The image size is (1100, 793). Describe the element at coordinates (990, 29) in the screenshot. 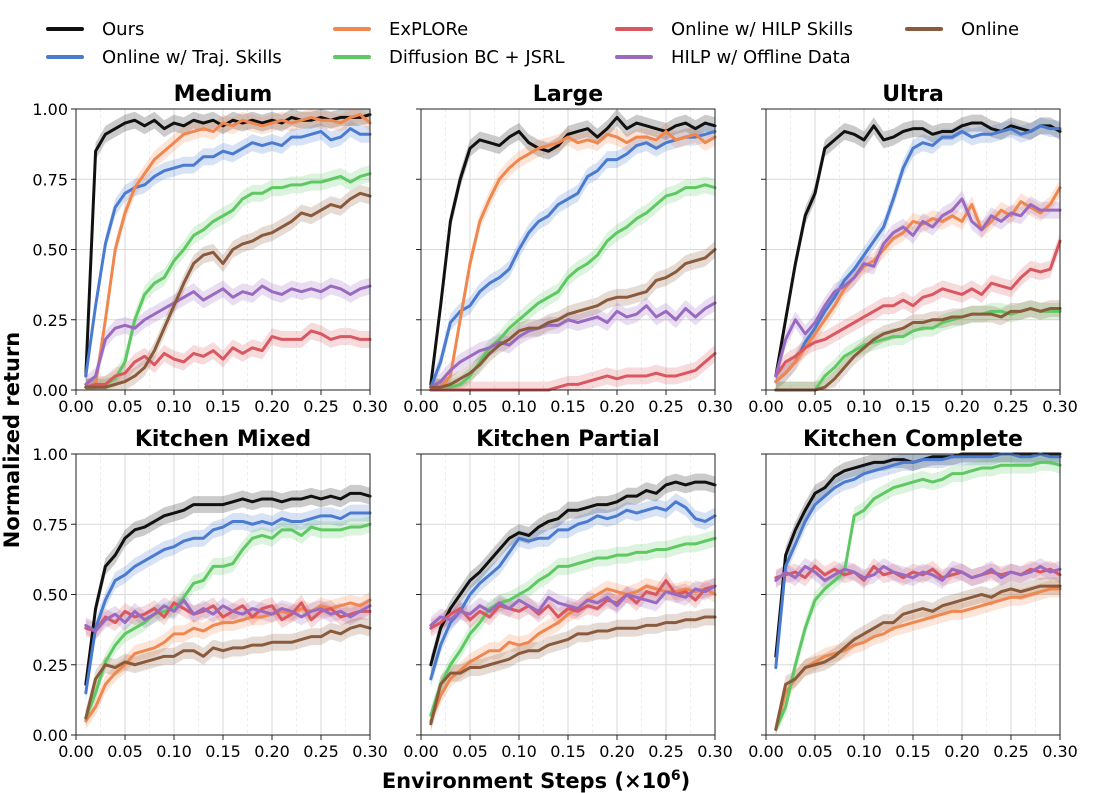

I see `legend-label: Online` at that location.